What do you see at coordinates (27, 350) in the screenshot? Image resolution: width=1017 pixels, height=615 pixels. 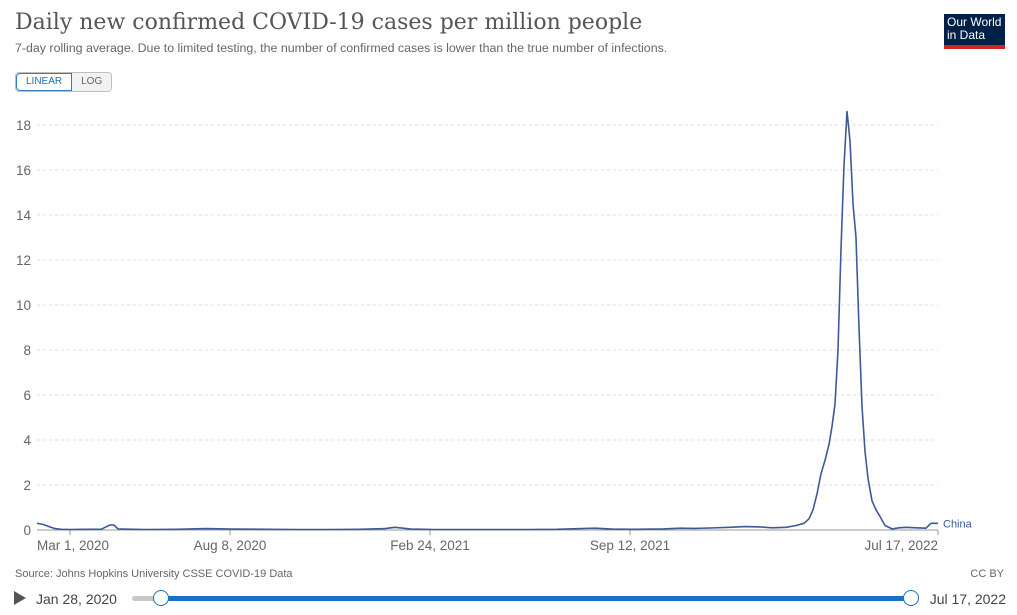 I see `y-tick-label: 8` at bounding box center [27, 350].